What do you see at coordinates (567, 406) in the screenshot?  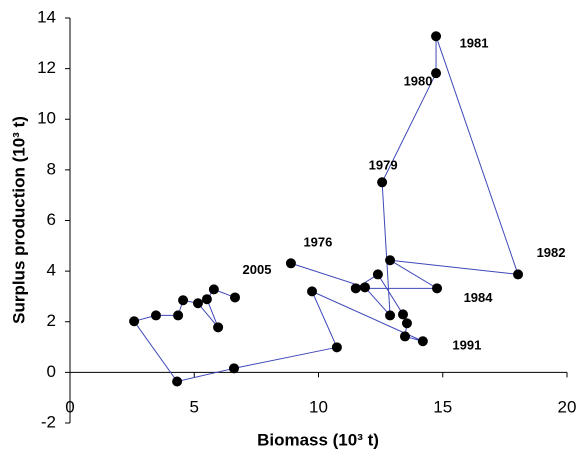 I see `x-tick-label: 20` at bounding box center [567, 406].